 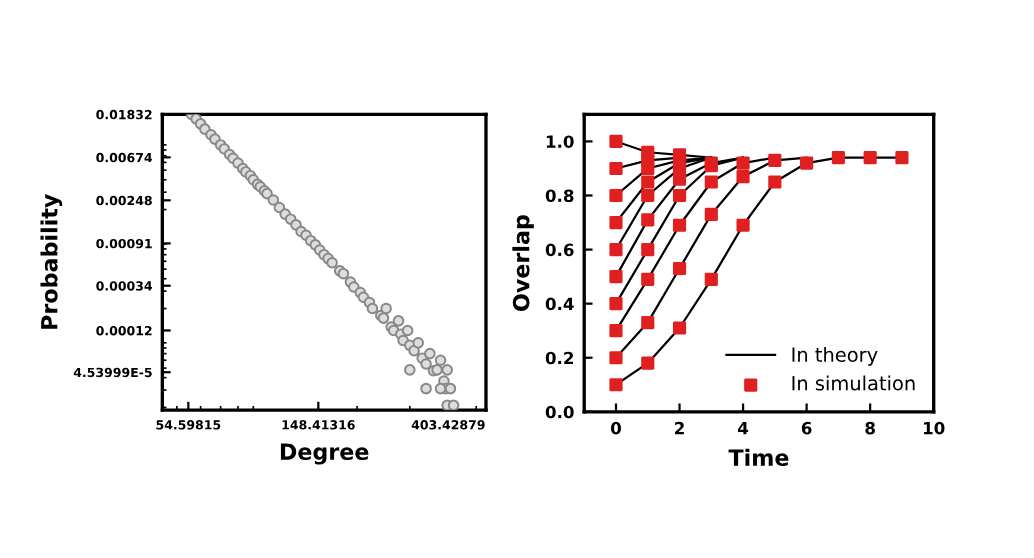 I want to click on y-tick-label: 0.0, so click(x=559, y=412).